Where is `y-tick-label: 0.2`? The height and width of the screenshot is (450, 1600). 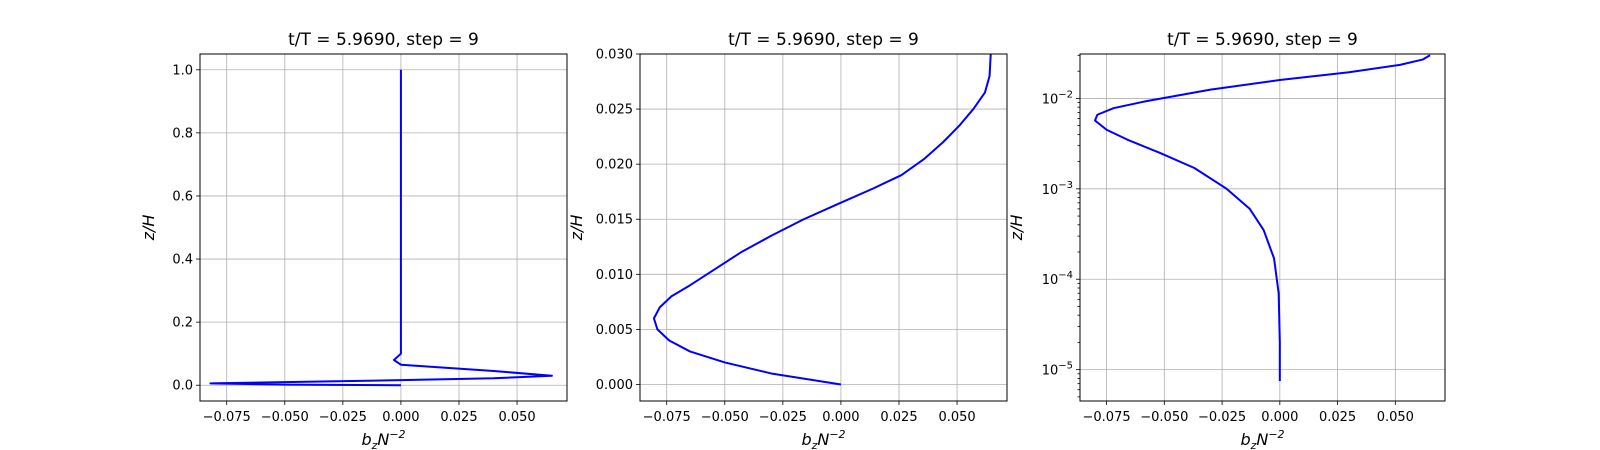
y-tick-label: 0.2 is located at coordinates (182, 323).